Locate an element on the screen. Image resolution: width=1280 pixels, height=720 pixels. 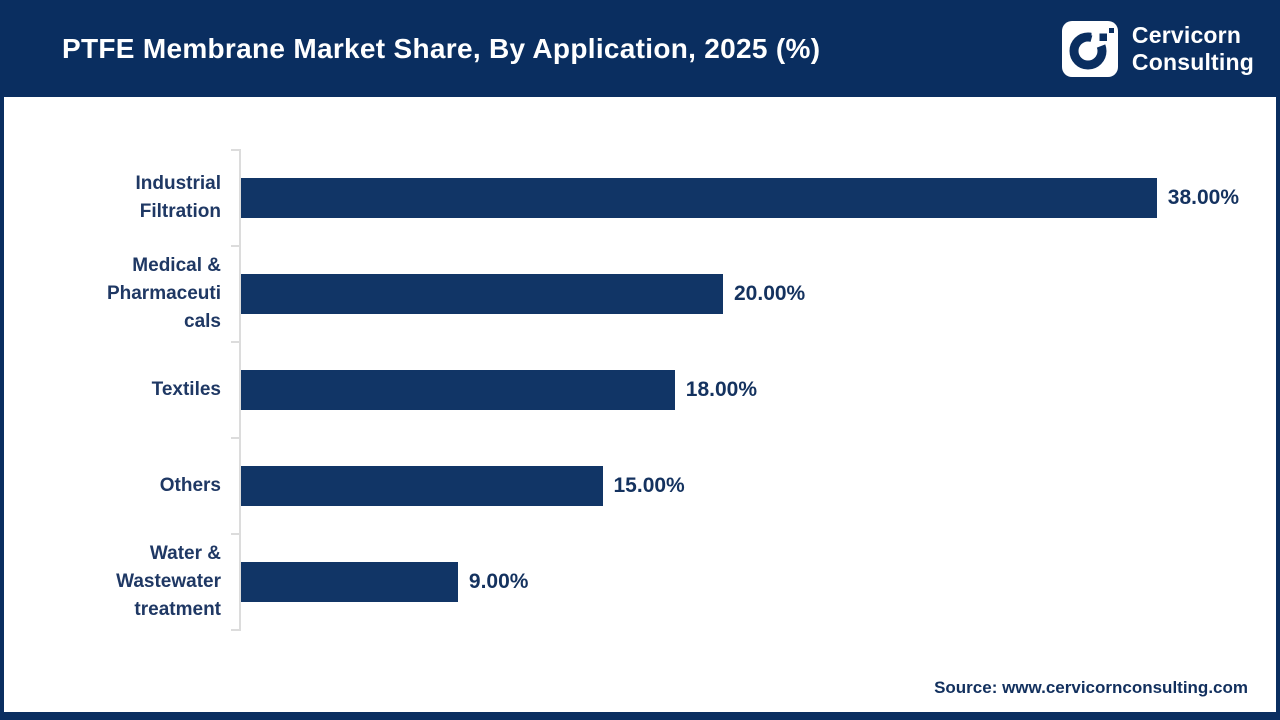
value-label: 38.00% is located at coordinates (1203, 197).